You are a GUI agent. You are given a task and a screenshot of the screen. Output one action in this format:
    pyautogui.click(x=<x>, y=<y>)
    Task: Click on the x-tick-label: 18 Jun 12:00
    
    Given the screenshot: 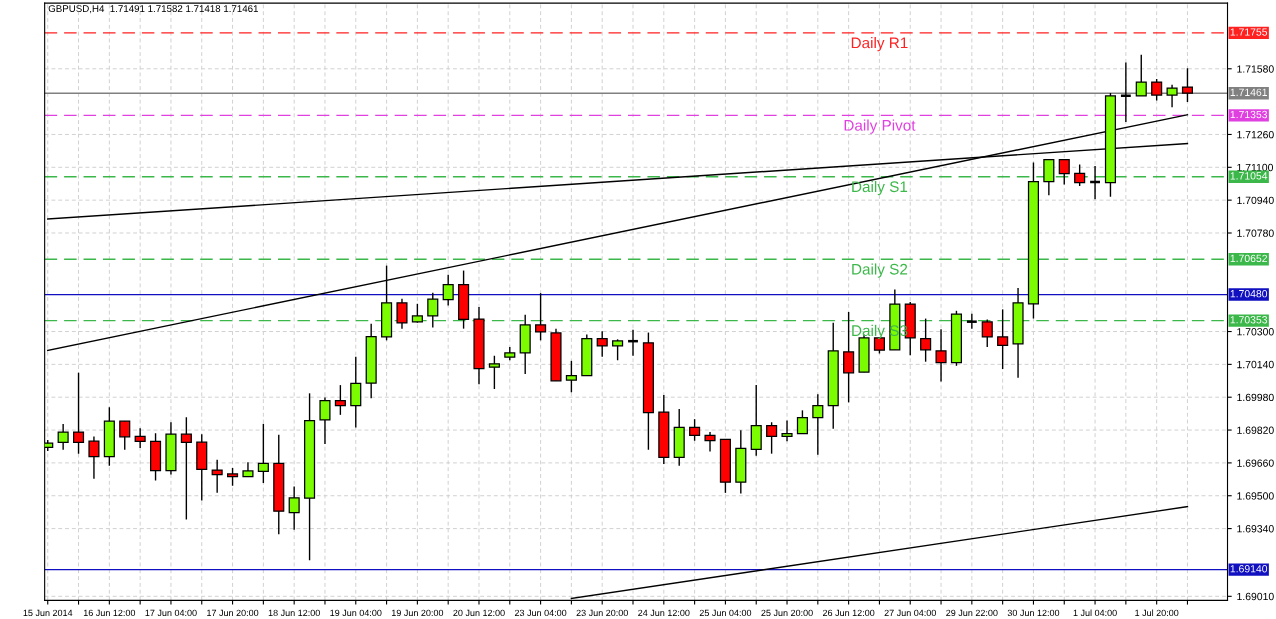 What is the action you would take?
    pyautogui.click(x=294, y=613)
    